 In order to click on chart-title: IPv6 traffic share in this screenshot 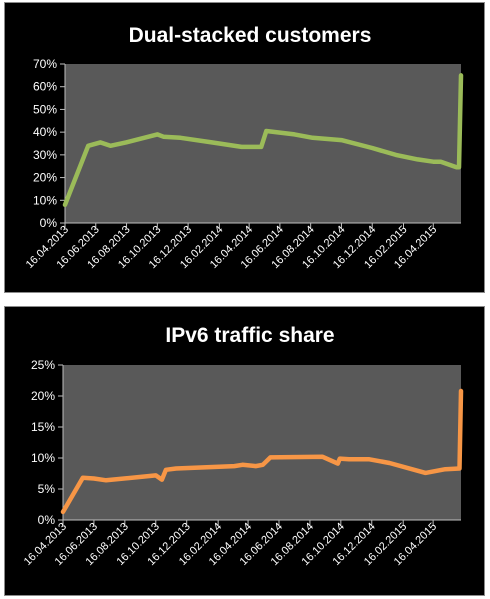, I will do `click(249, 335)`.